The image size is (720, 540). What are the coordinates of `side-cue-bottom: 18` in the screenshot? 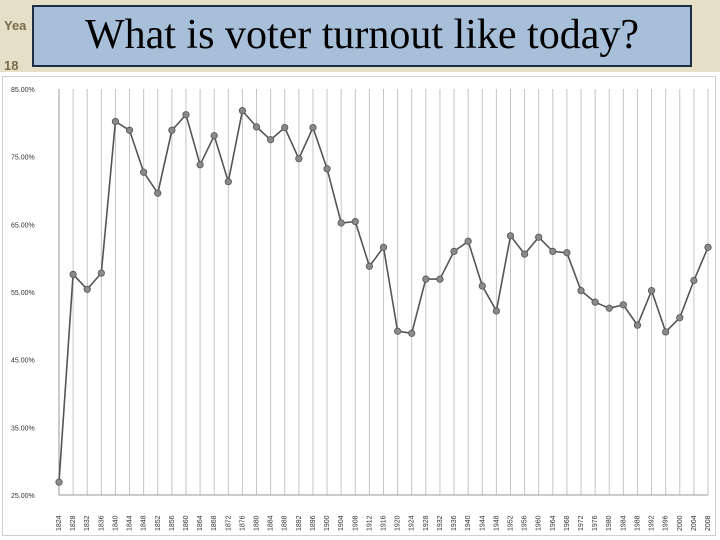 It's located at (11, 65).